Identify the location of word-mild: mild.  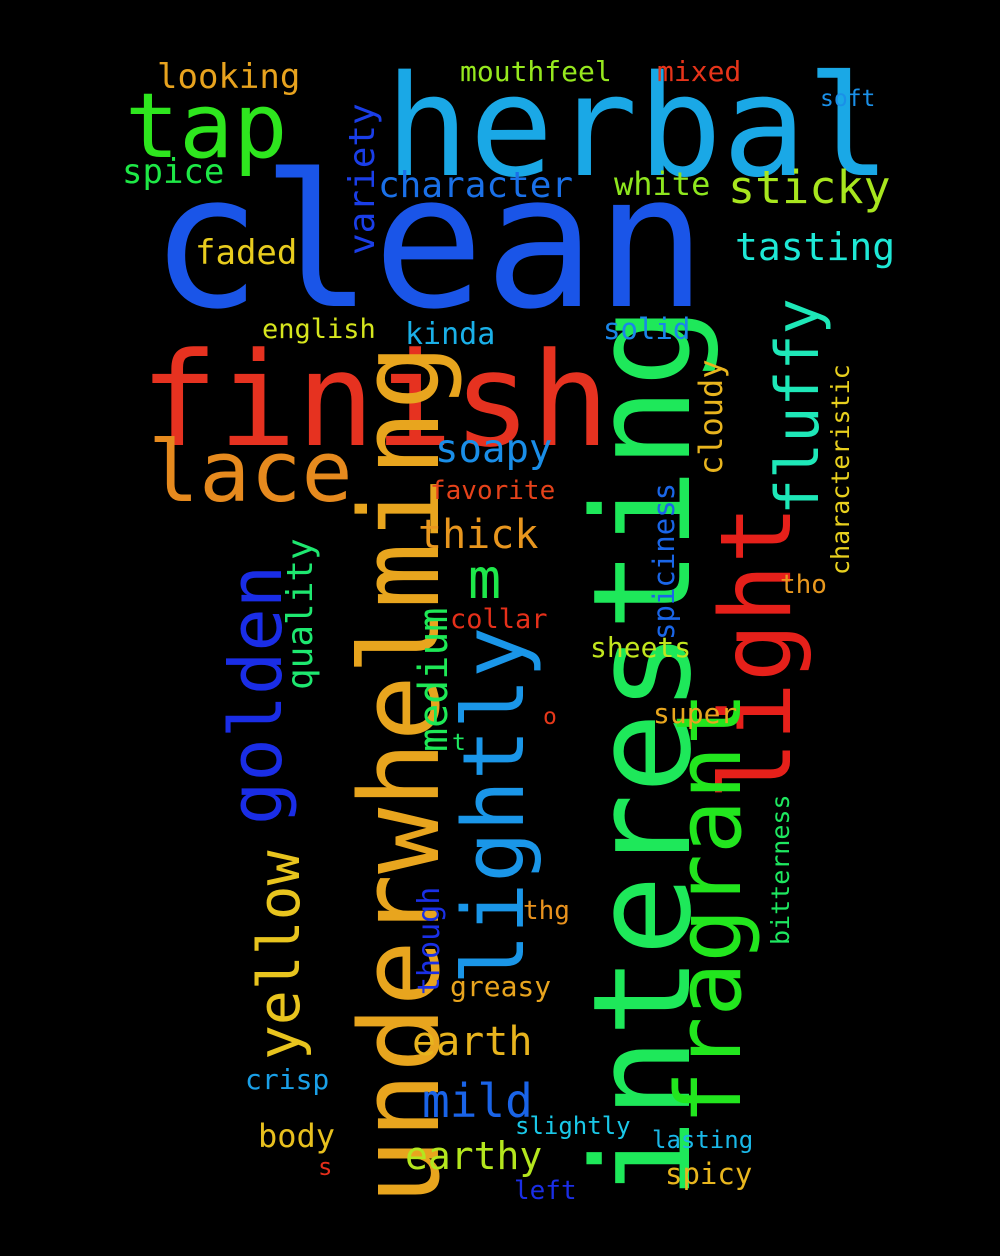
(477, 1101).